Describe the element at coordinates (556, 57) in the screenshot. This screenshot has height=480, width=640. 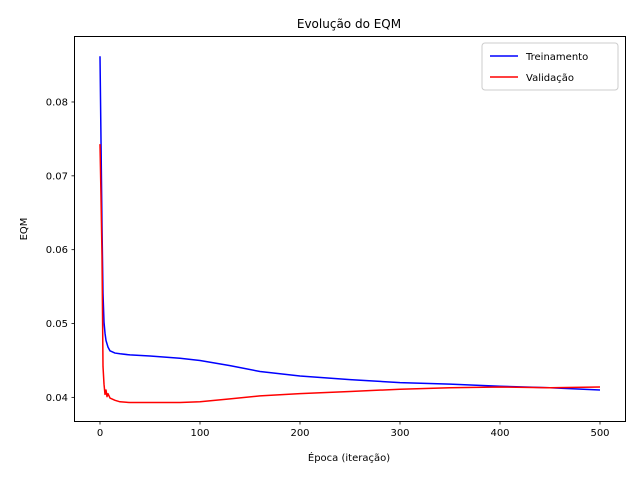
I see `legend-label: Treinamento` at that location.